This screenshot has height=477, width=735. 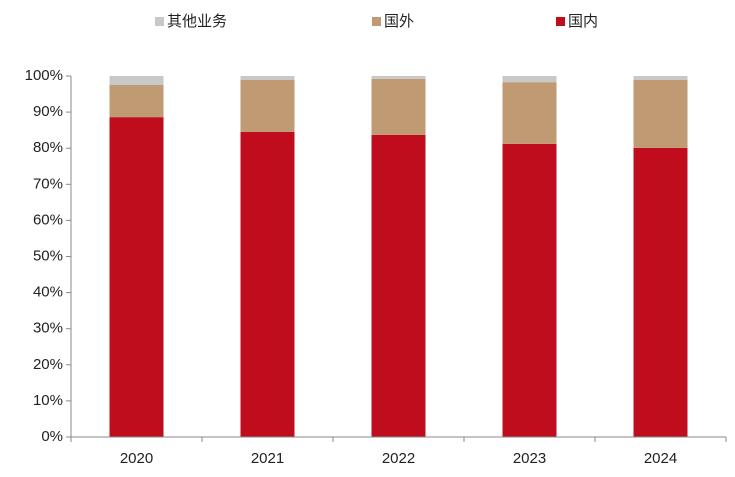 I want to click on x-tick-label: 2021, so click(x=267, y=458).